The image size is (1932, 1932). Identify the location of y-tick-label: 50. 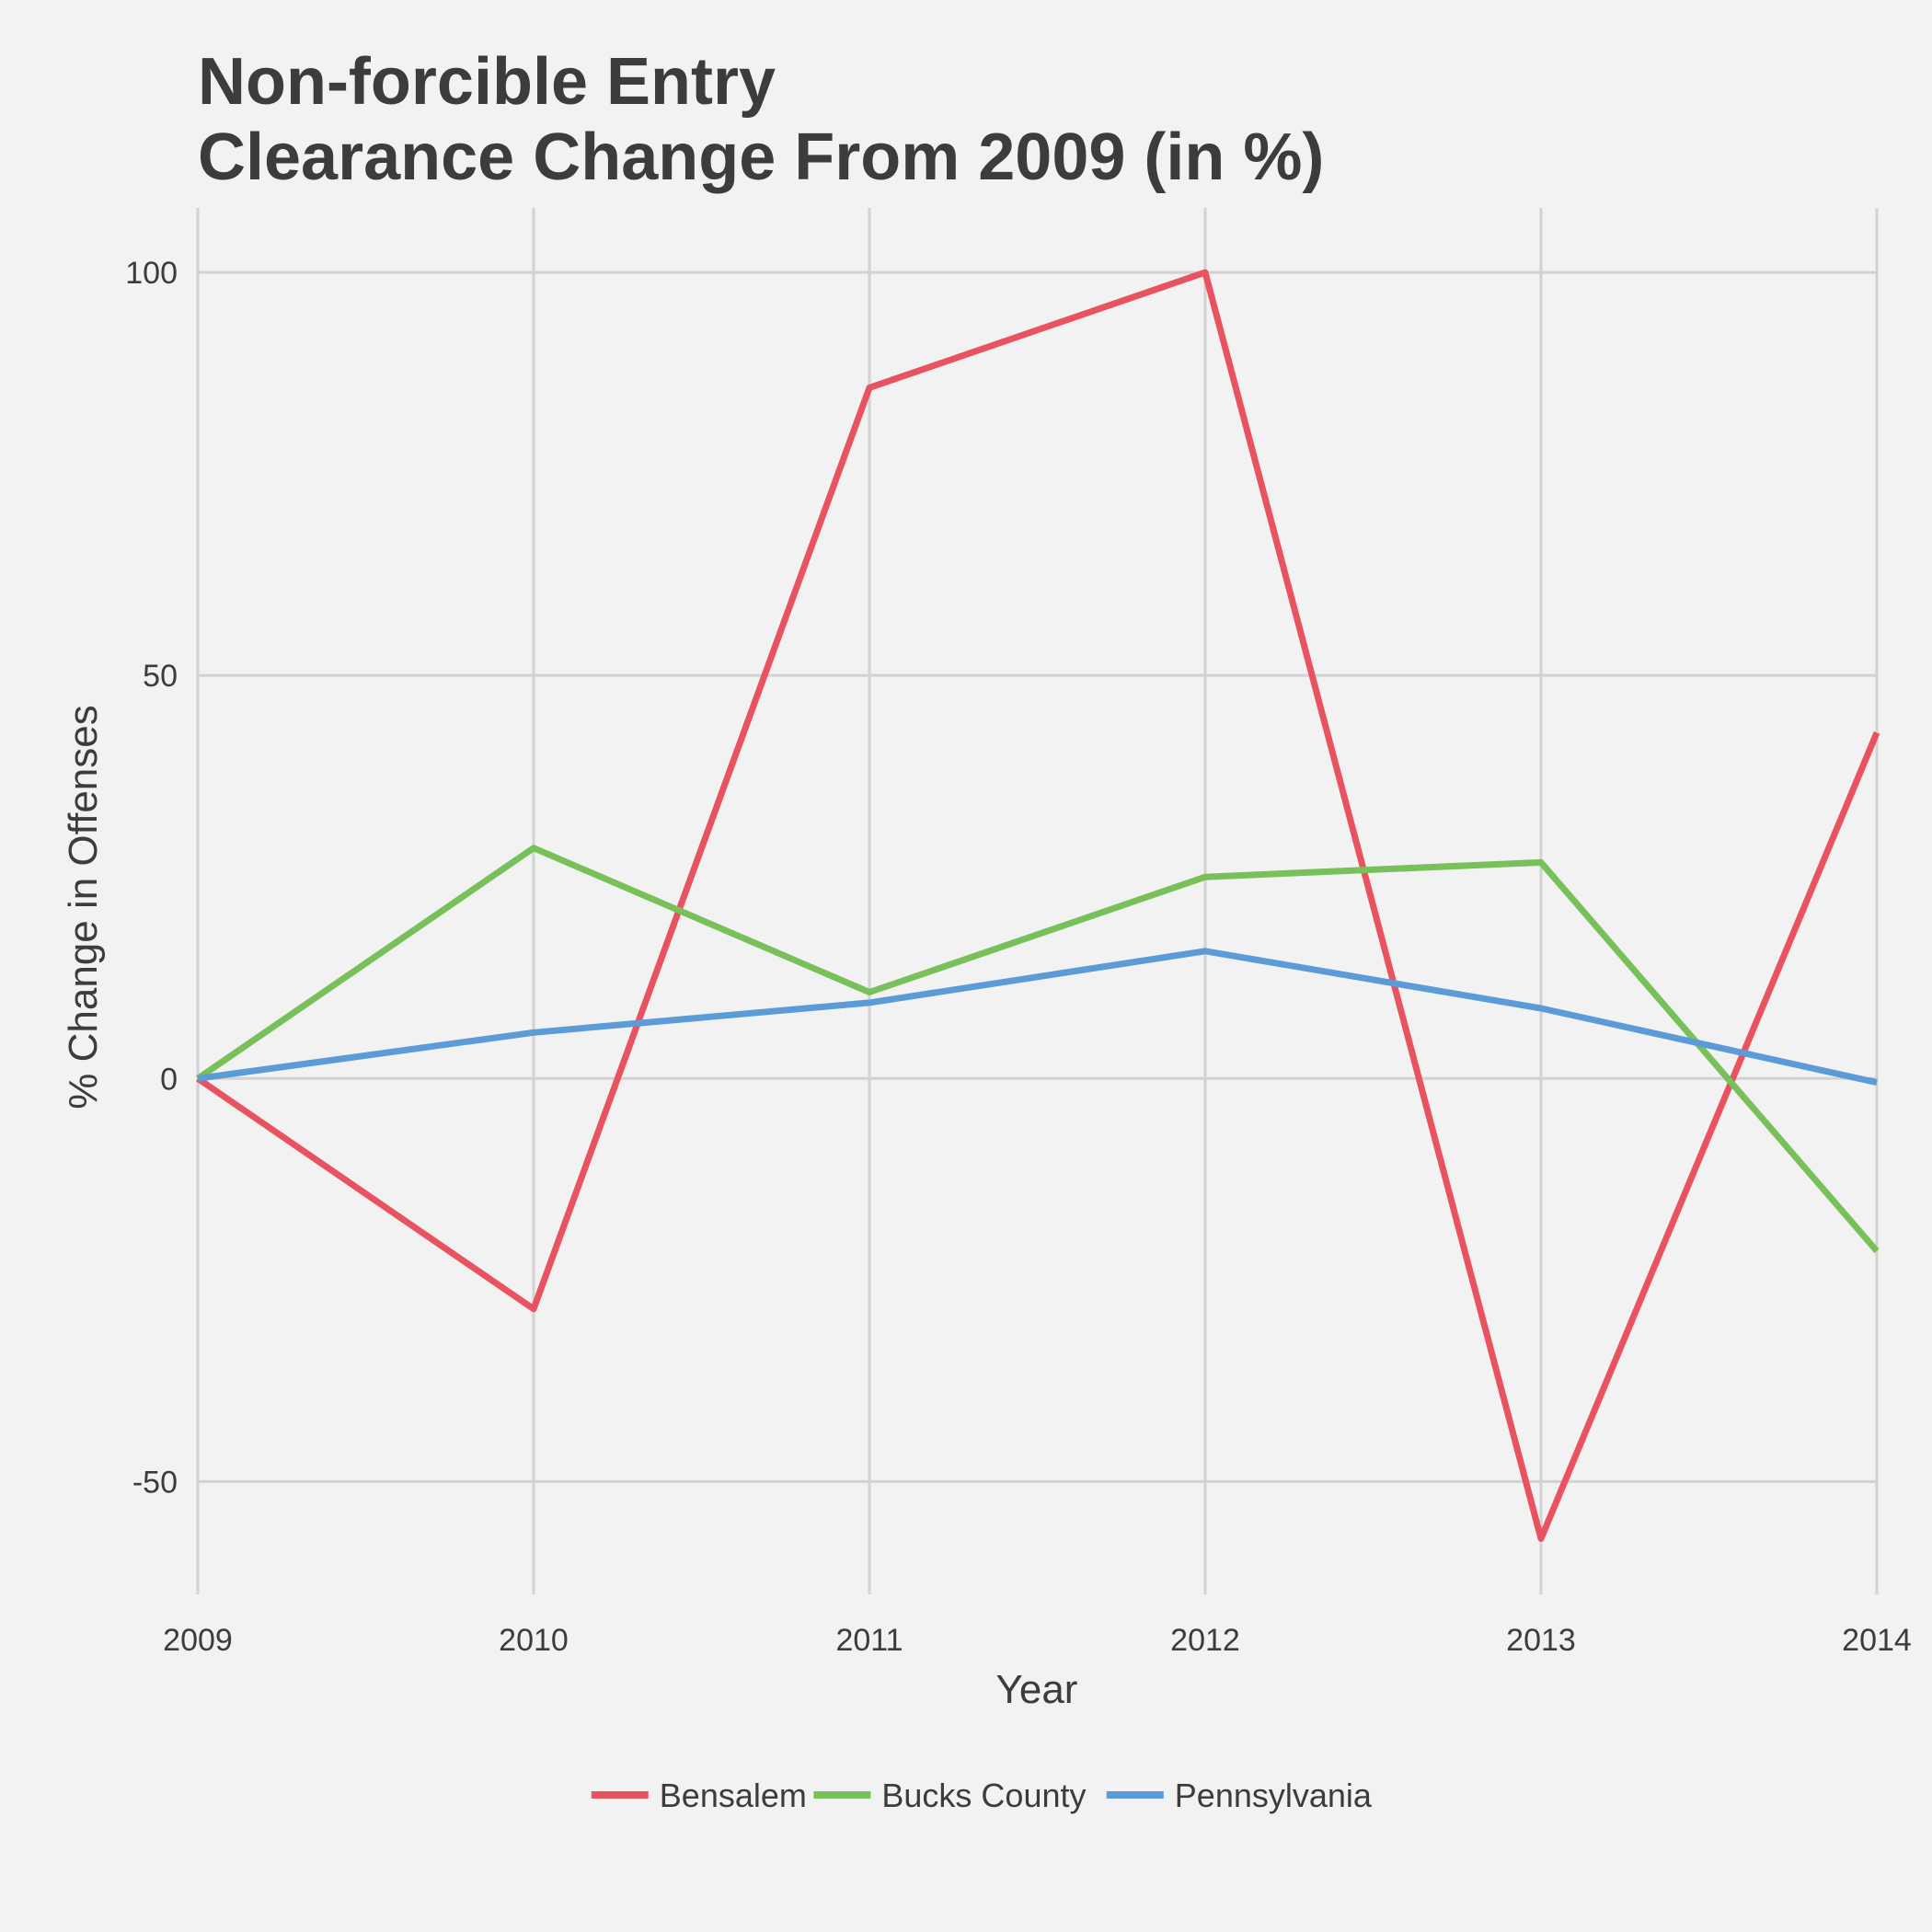
(160, 676).